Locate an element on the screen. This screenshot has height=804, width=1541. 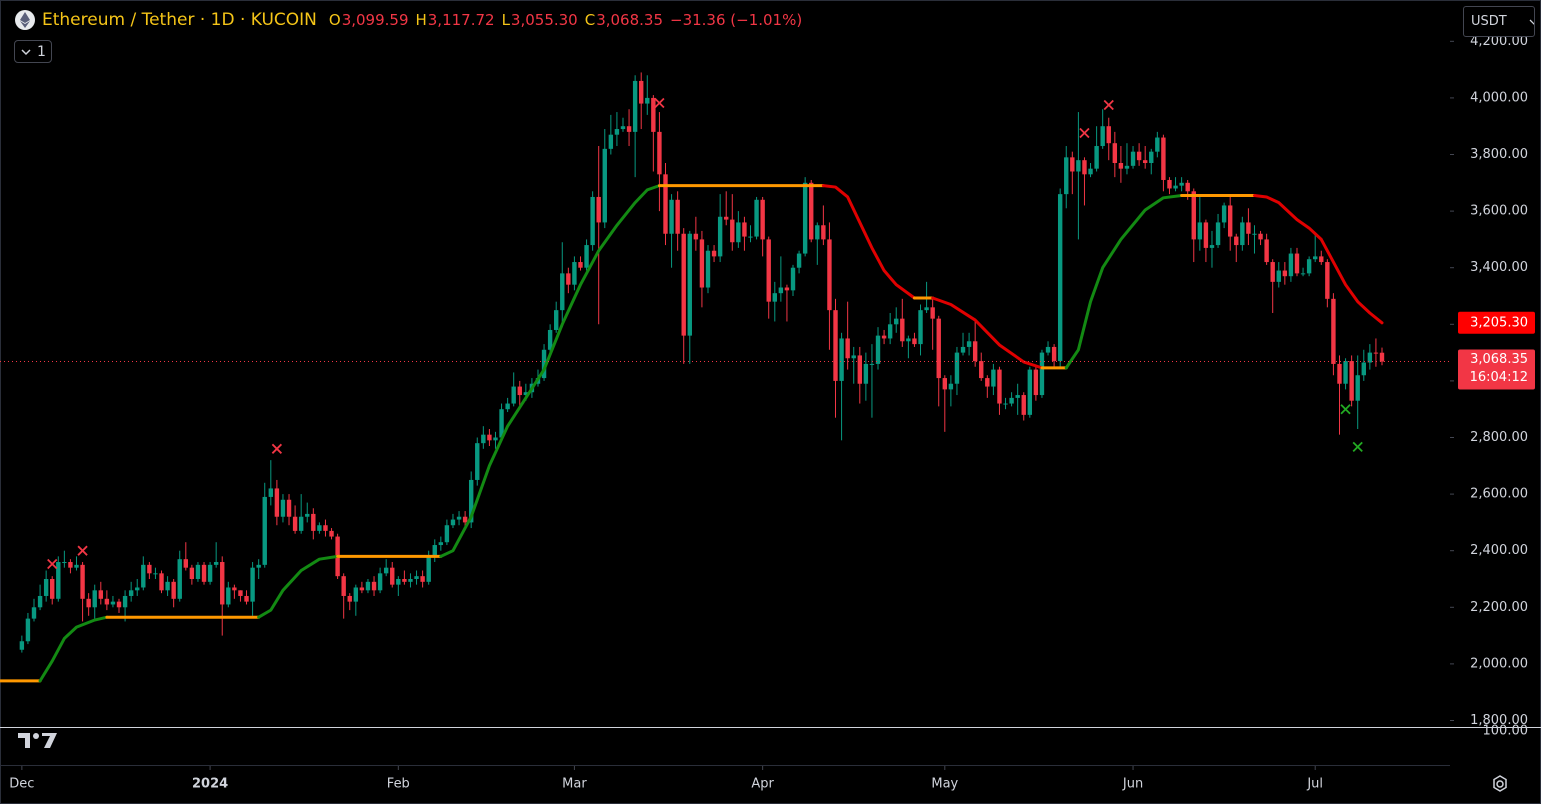
y-tick-label: 2,800.00 is located at coordinates (1499, 437).